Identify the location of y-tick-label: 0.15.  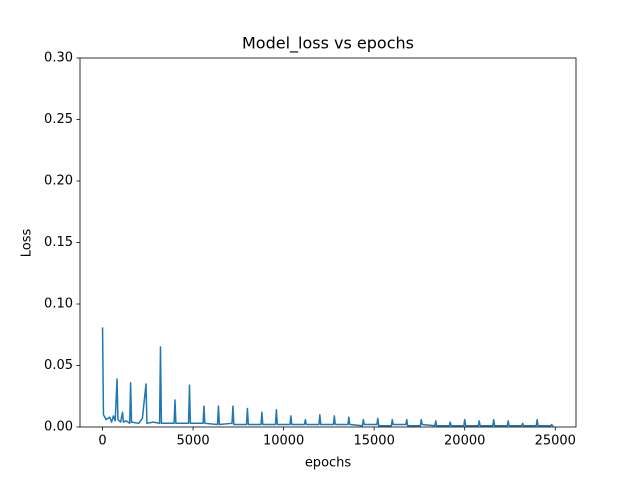
(58, 242).